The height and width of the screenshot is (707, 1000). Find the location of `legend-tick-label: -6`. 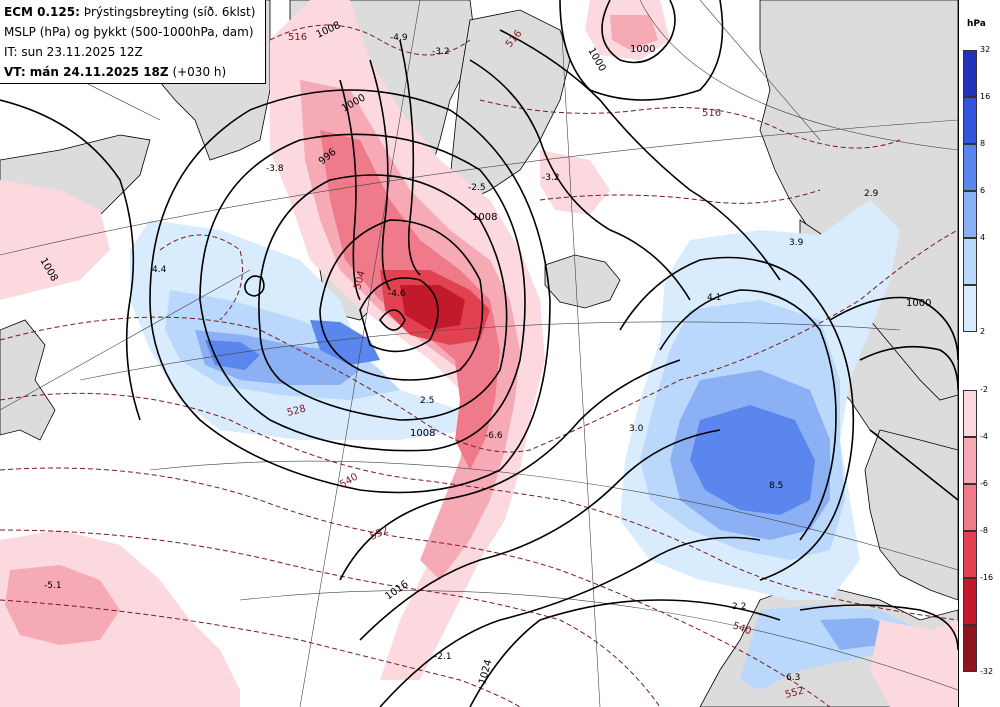

legend-tick-label: -6 is located at coordinates (984, 483).